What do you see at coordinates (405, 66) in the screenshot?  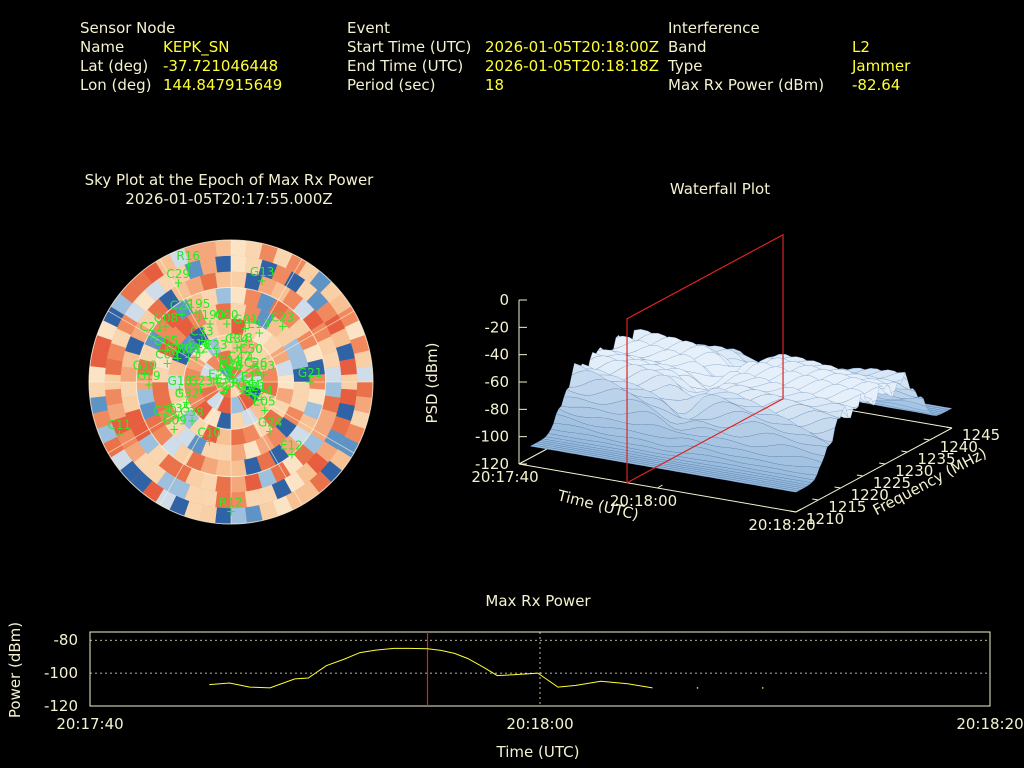 I see `event-end-label: End Time (UTC)` at bounding box center [405, 66].